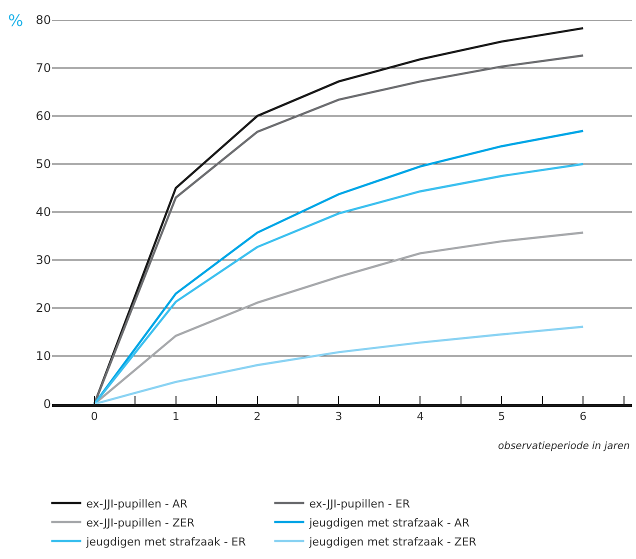 The height and width of the screenshot is (559, 636). I want to click on y-tick-label: 80, so click(43, 20).